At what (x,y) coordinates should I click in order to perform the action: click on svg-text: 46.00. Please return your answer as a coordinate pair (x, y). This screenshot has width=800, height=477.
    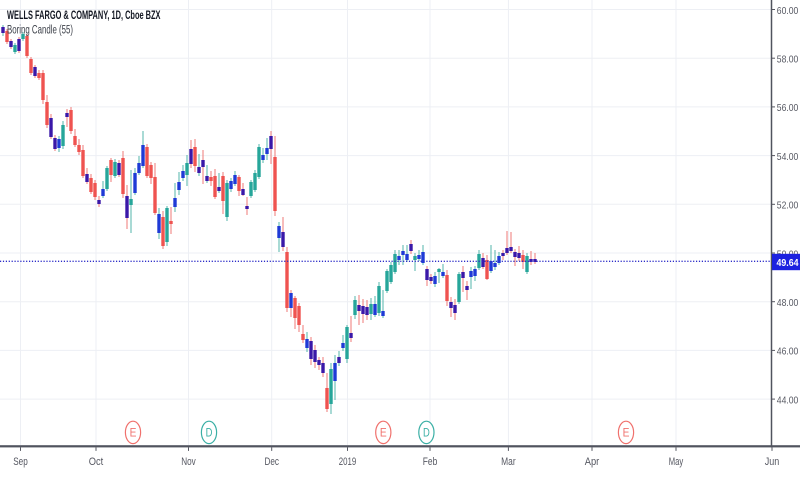
    Looking at the image, I should click on (788, 352).